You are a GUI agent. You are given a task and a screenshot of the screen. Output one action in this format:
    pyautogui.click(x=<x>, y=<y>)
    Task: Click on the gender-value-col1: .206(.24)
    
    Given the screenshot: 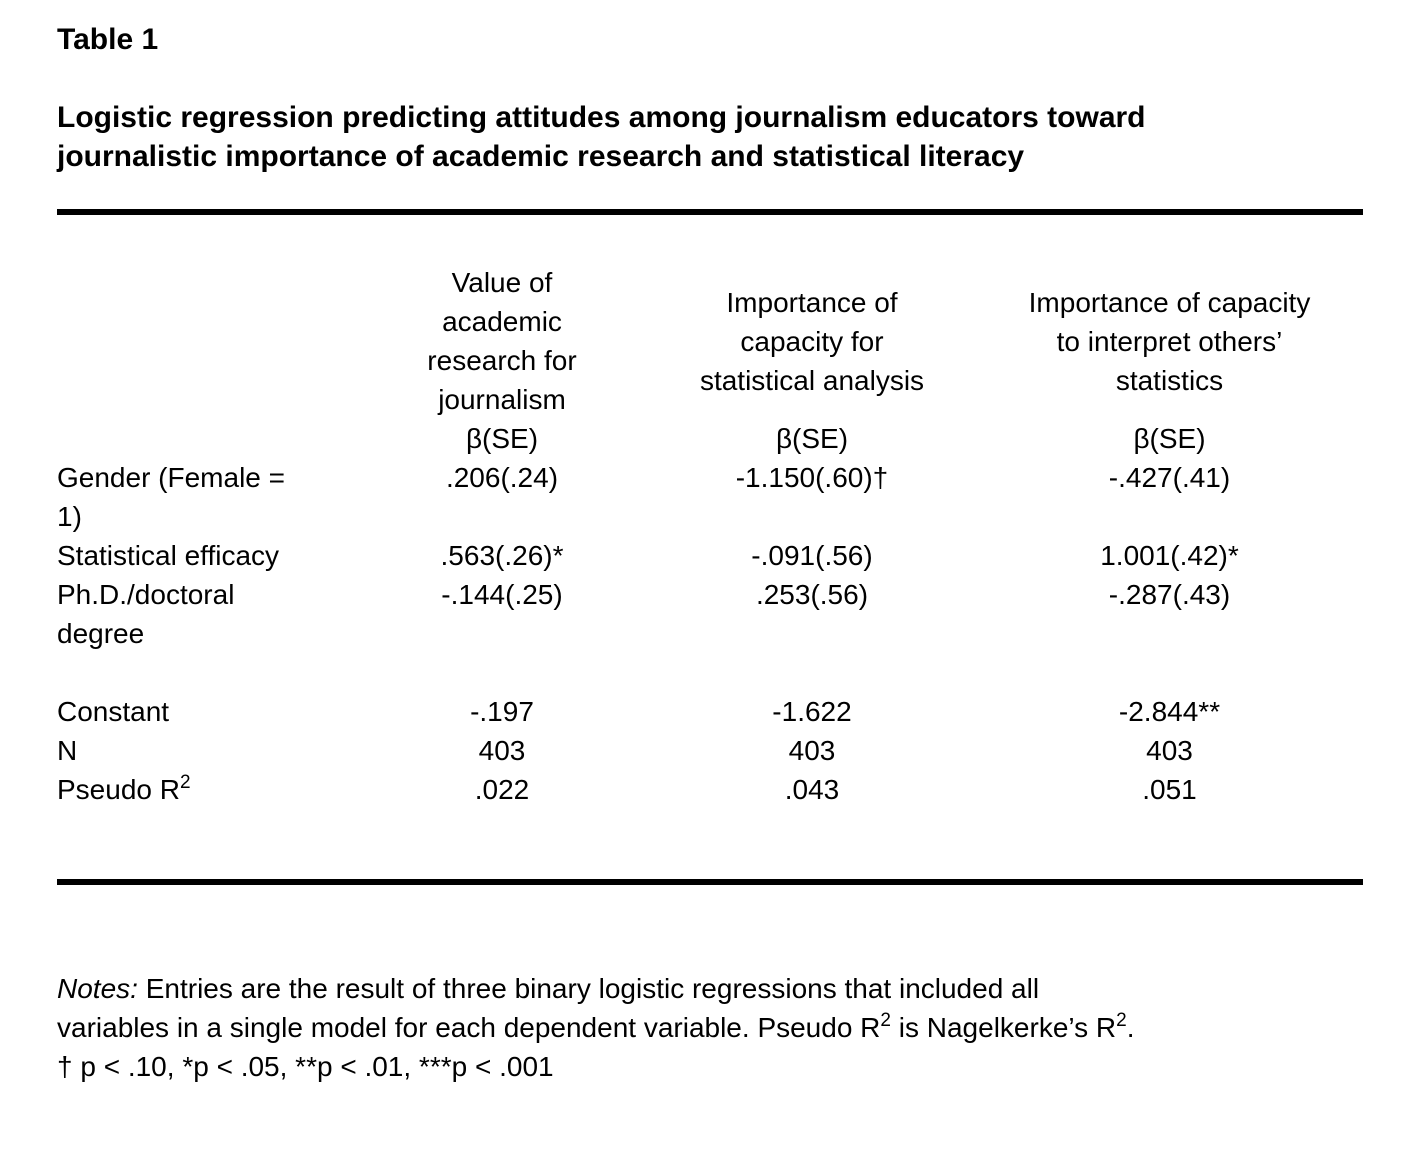 What is the action you would take?
    pyautogui.click(x=502, y=477)
    